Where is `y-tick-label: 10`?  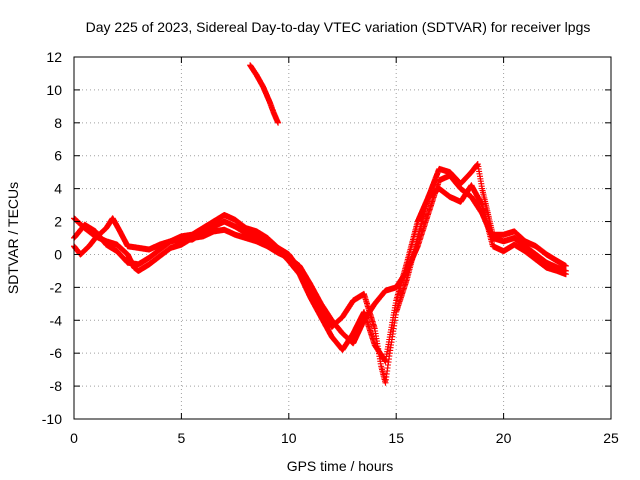
y-tick-label: 10 is located at coordinates (54, 90).